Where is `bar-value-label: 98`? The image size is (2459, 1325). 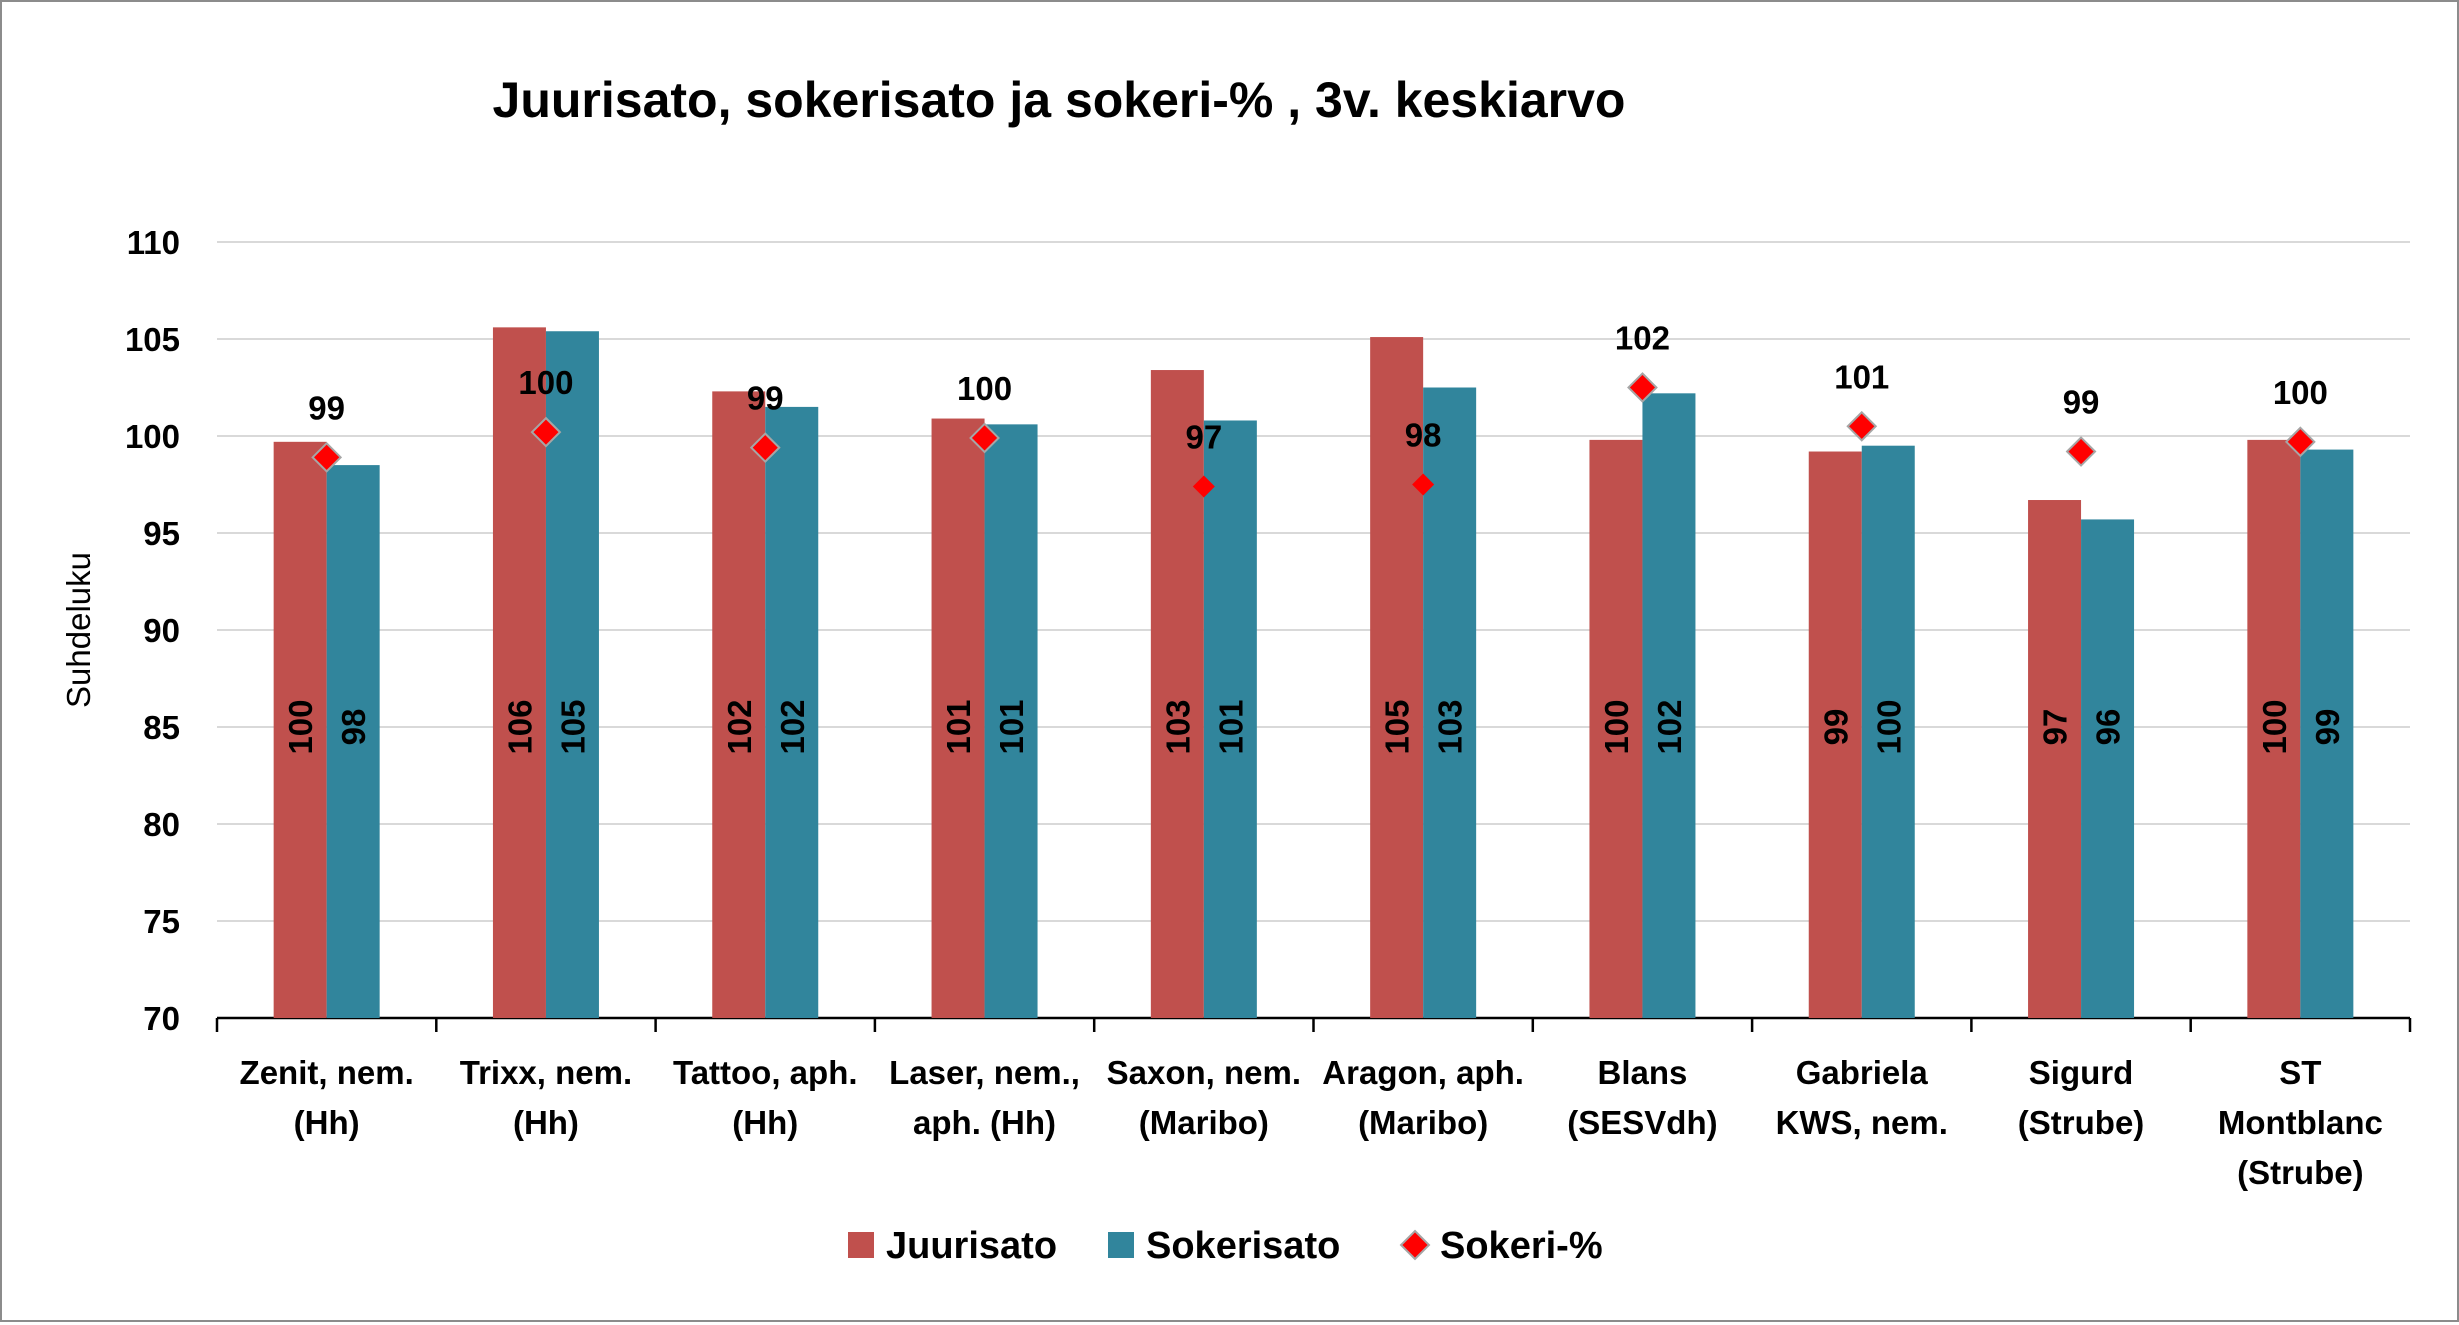 bar-value-label: 98 is located at coordinates (353, 727).